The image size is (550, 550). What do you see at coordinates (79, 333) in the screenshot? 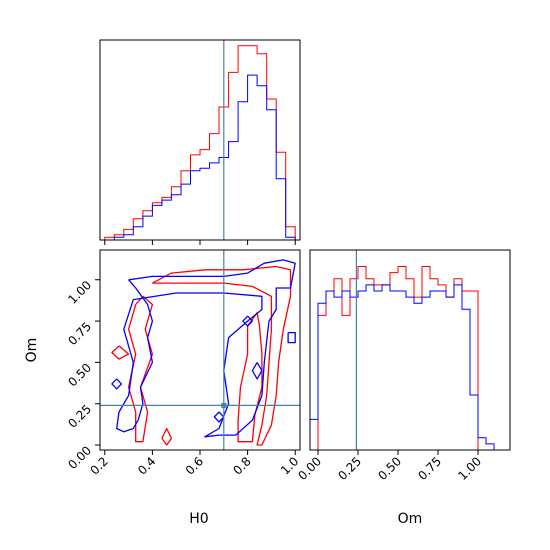
I see `om-y-tick-label: 0.75` at bounding box center [79, 333].